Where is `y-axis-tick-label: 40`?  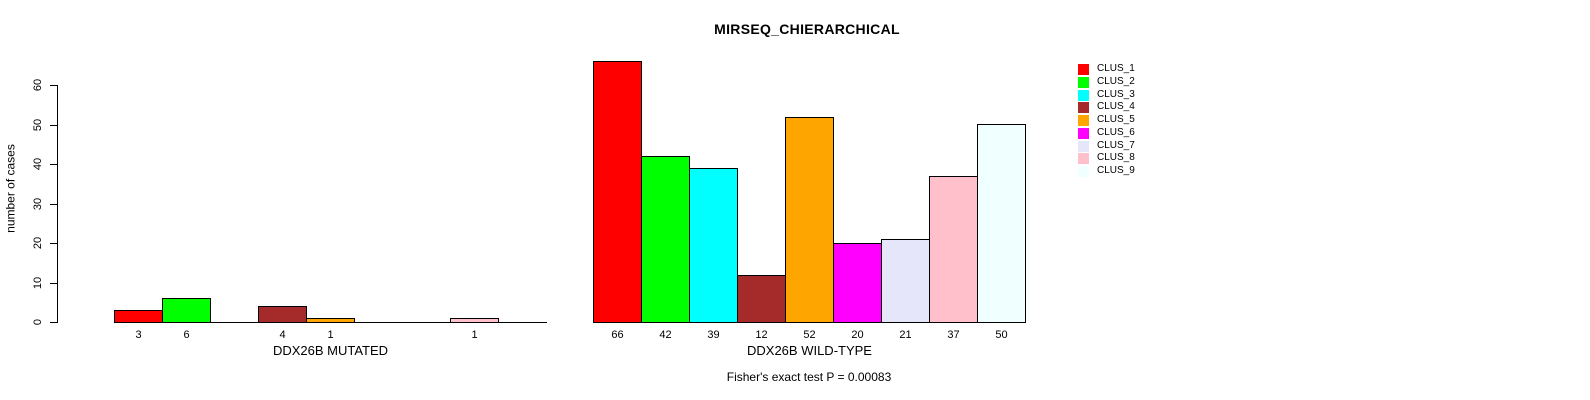 y-axis-tick-label: 40 is located at coordinates (38, 164).